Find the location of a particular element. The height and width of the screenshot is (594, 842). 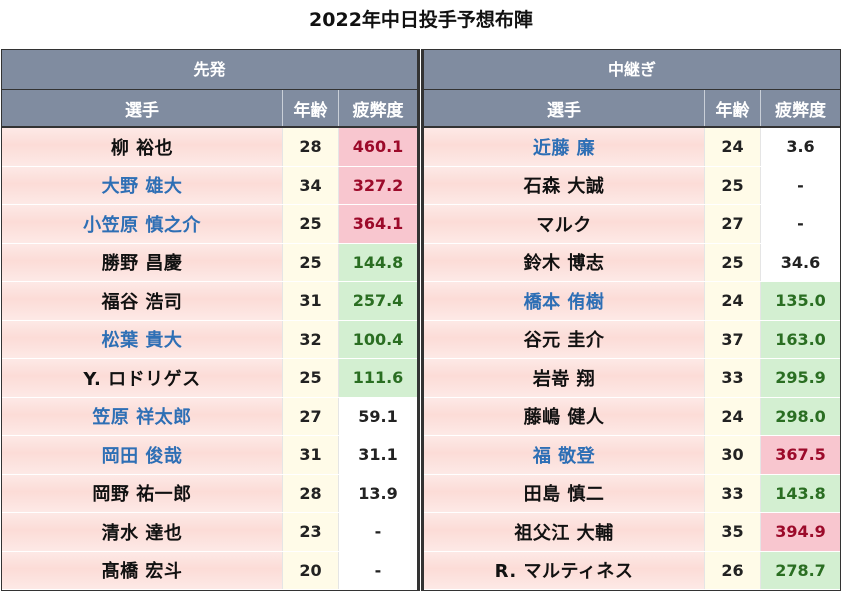

table-row: 福谷 浩司 31 257.4 is located at coordinates (209, 301).